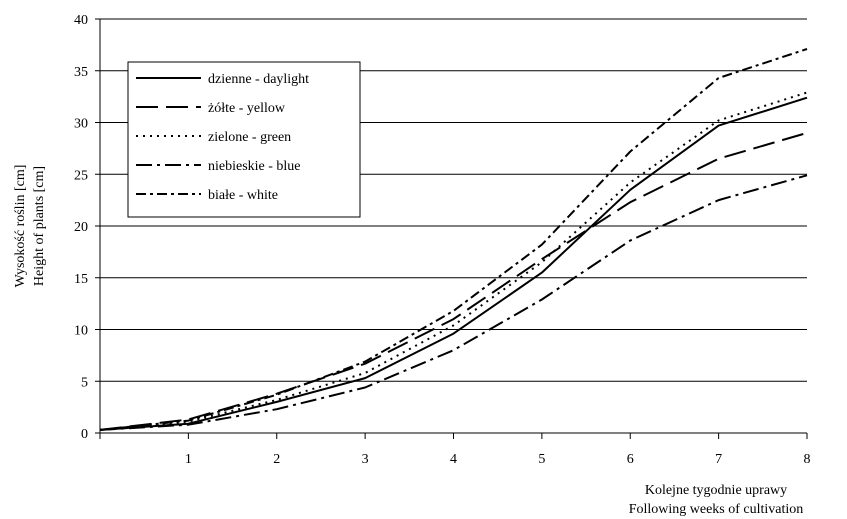 This screenshot has height=519, width=847. What do you see at coordinates (247, 108) in the screenshot?
I see `legend-label-1: żółte - yellow` at bounding box center [247, 108].